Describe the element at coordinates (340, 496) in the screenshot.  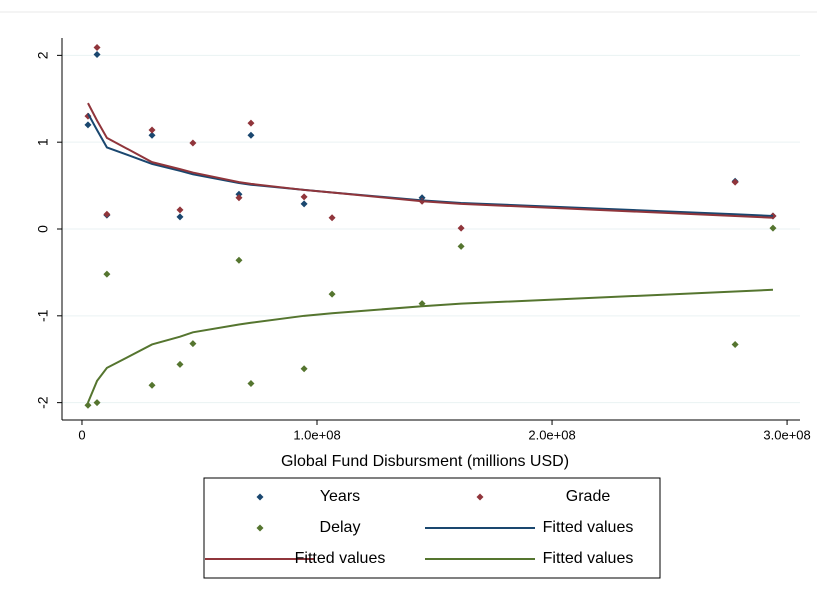
I see `legend-label: Years` at that location.